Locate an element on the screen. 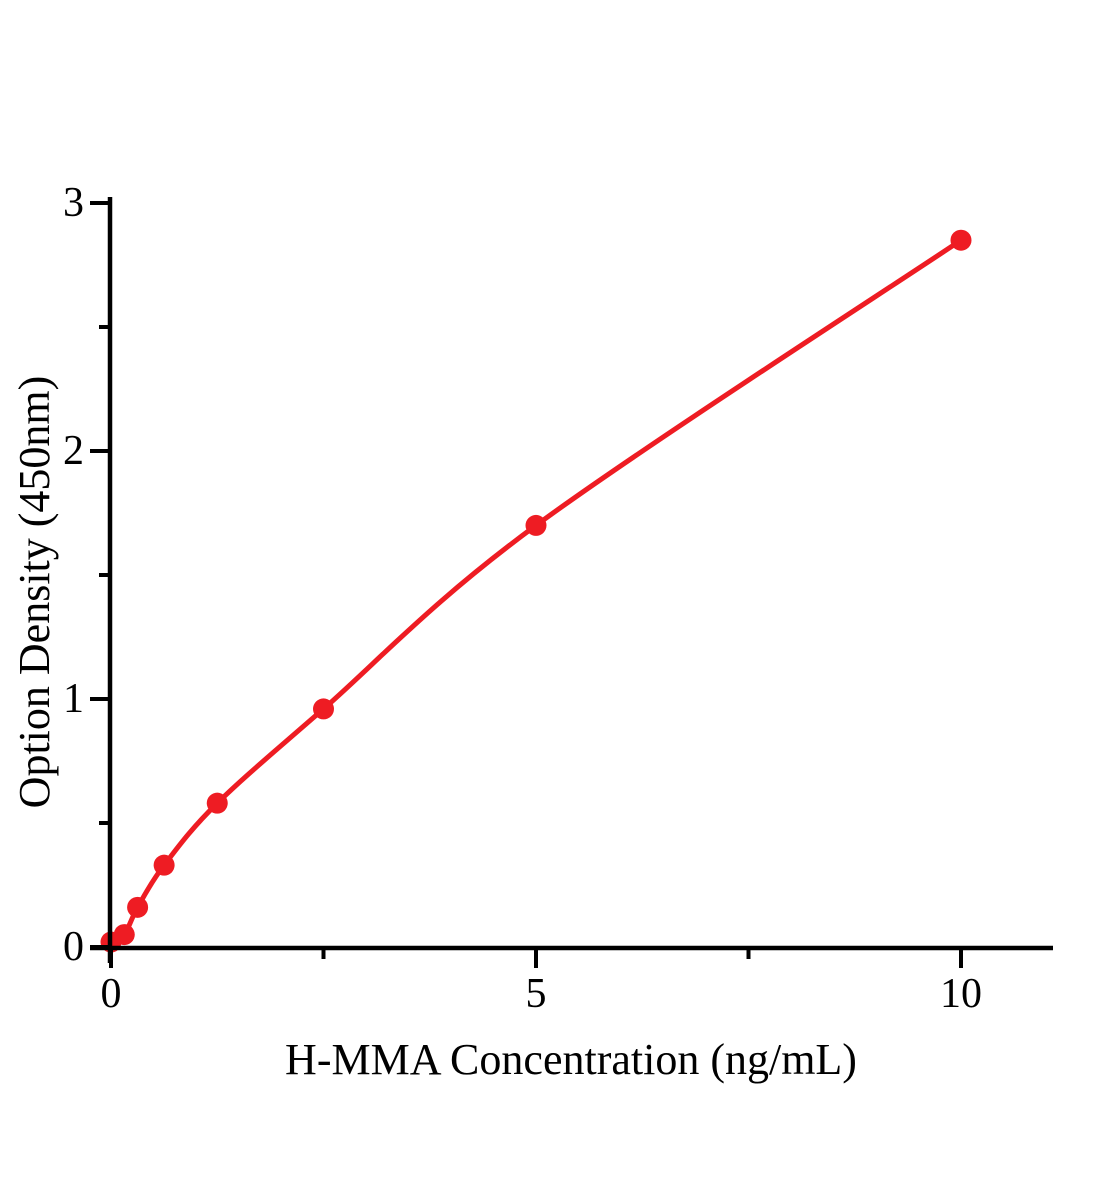 Image resolution: width=1104 pixels, height=1200 pixels. y-tick-label: 2 is located at coordinates (73, 451).